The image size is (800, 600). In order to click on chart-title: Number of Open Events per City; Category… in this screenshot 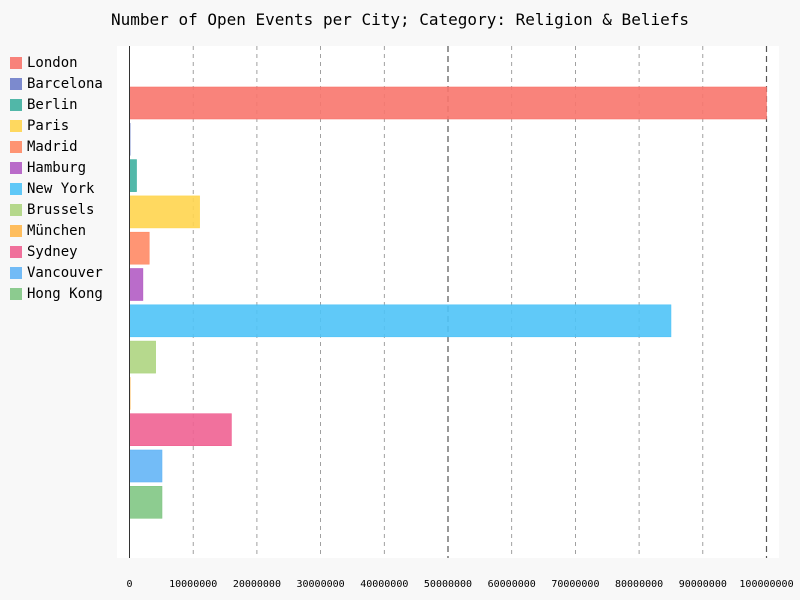, I will do `click(400, 19)`.